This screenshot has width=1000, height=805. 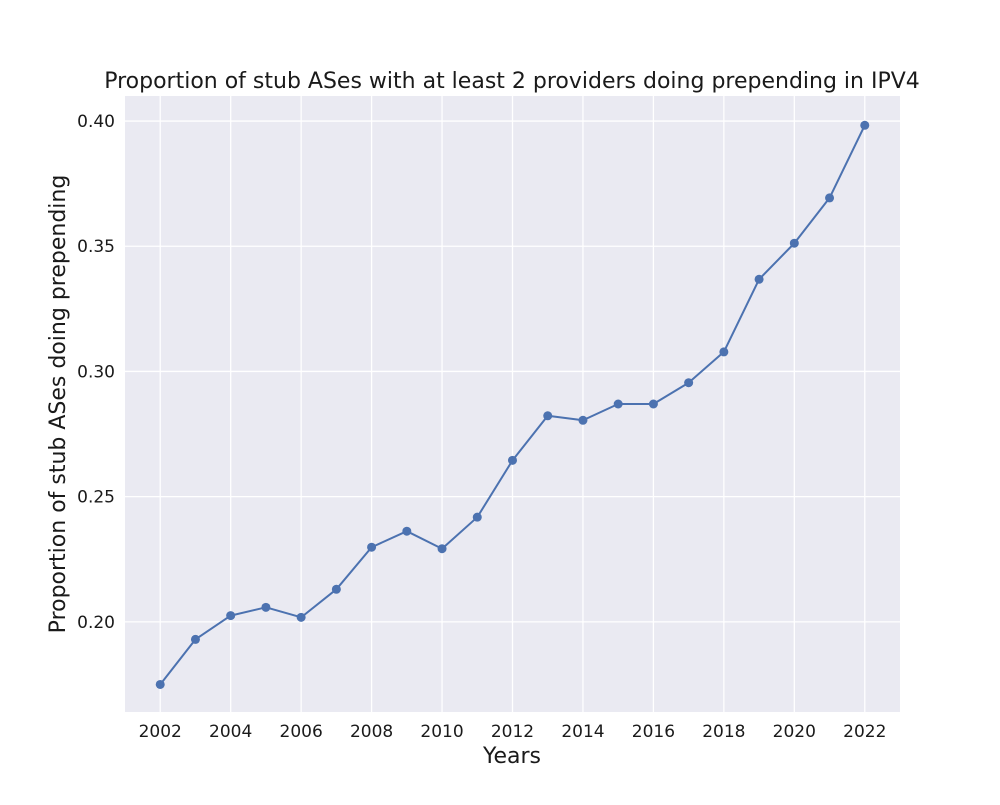 What do you see at coordinates (653, 732) in the screenshot?
I see `x-tick-label: 2016` at bounding box center [653, 732].